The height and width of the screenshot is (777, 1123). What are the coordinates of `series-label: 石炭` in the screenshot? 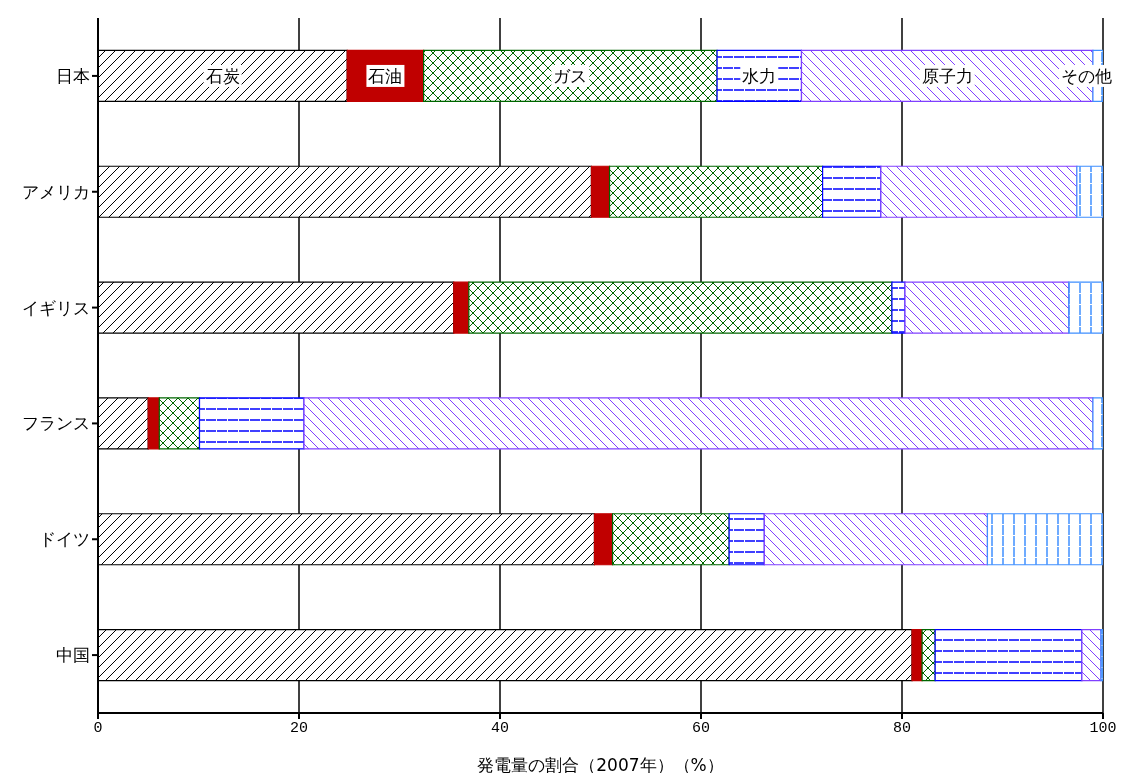 It's located at (222, 75).